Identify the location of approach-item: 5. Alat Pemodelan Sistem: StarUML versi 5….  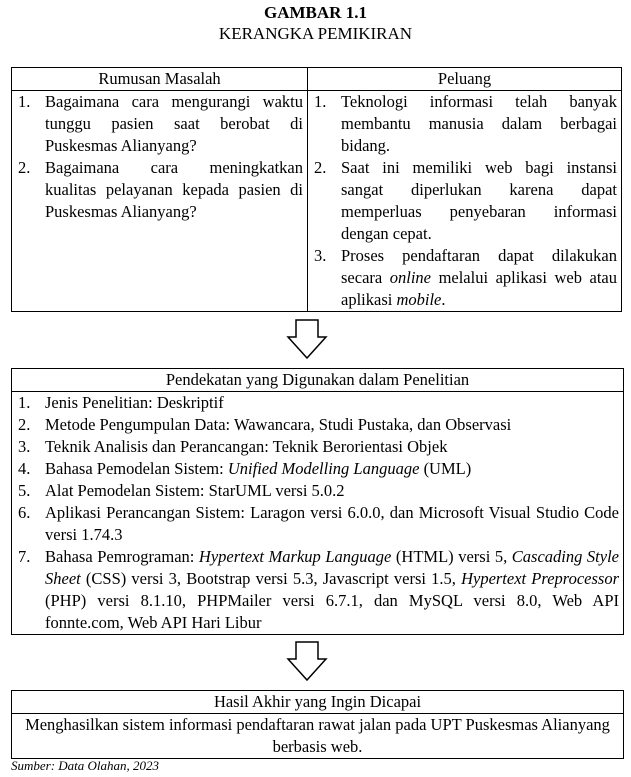
(317, 491).